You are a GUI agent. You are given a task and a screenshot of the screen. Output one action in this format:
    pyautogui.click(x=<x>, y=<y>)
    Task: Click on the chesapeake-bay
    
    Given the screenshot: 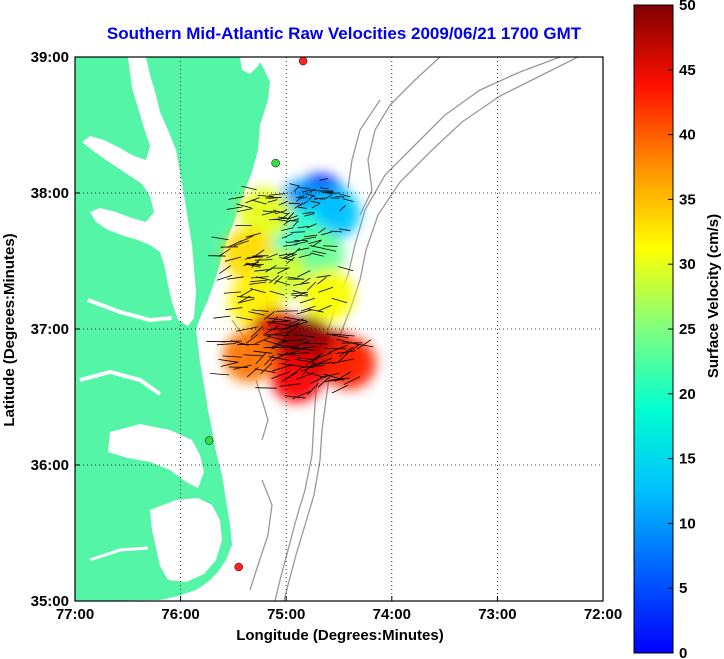 What is the action you would take?
    pyautogui.click(x=139, y=191)
    